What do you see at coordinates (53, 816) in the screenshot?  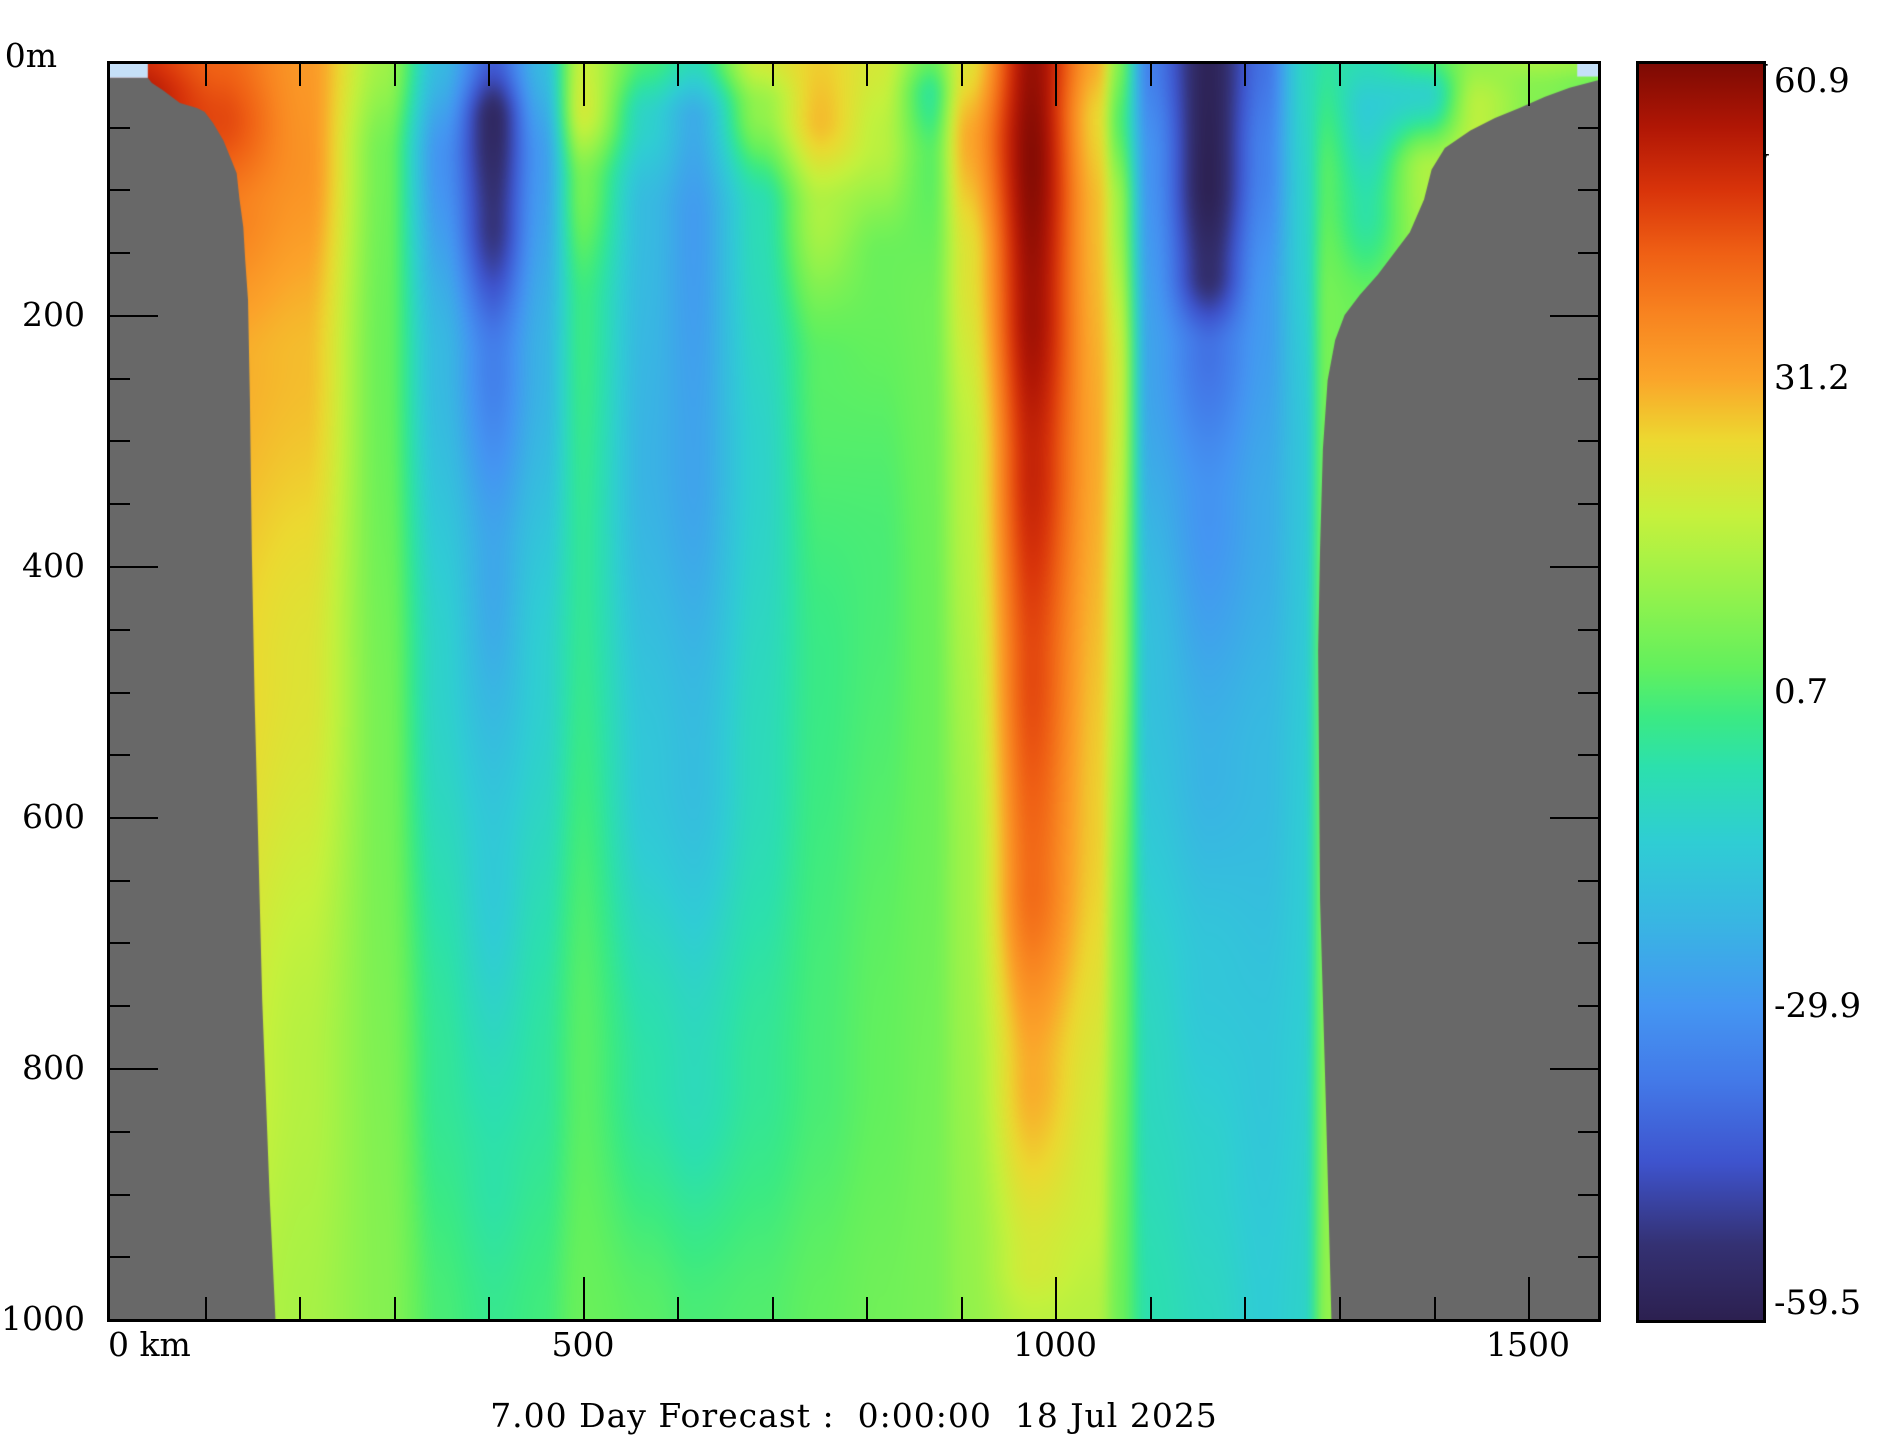 I see `depth-axis-label: 600` at bounding box center [53, 816].